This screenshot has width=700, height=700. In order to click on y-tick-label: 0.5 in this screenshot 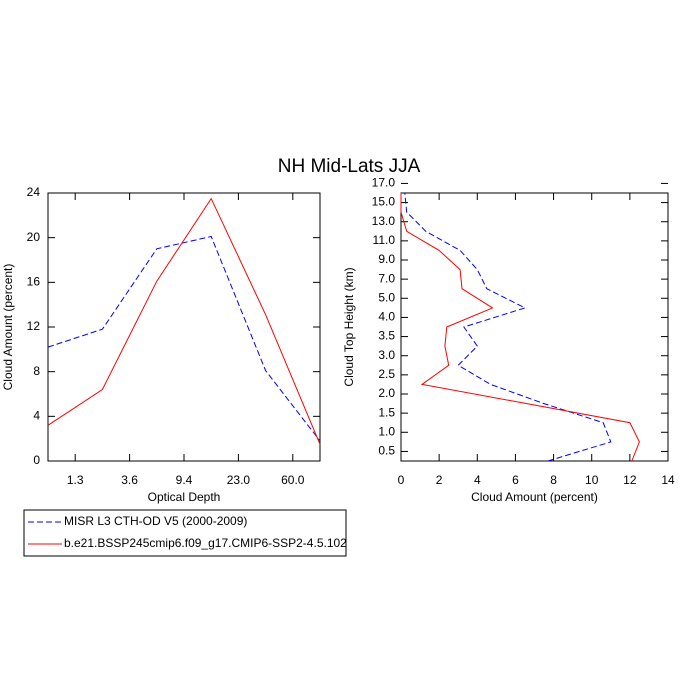, I will do `click(386, 451)`.